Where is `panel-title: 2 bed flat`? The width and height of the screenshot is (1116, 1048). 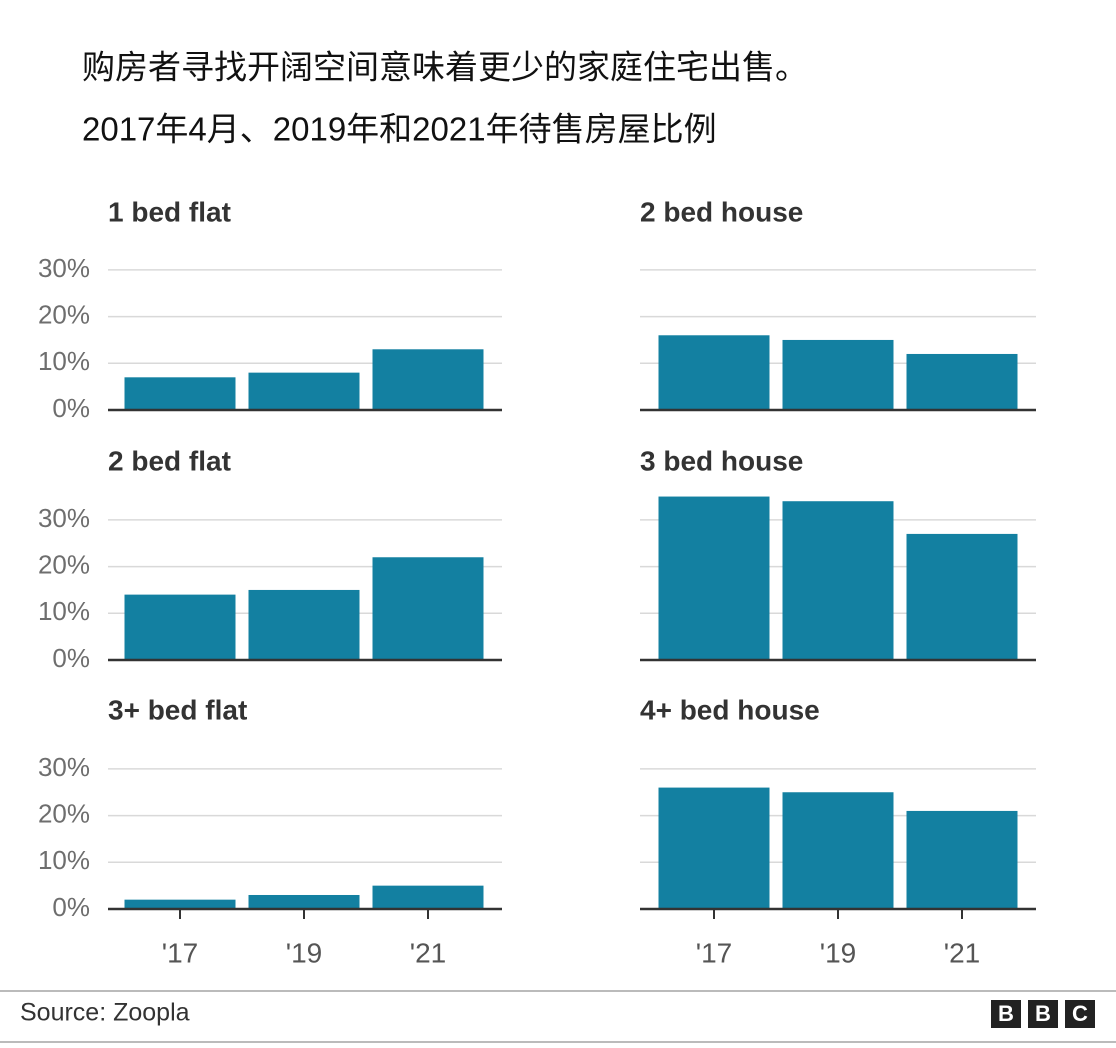 panel-title: 2 bed flat is located at coordinates (169, 460).